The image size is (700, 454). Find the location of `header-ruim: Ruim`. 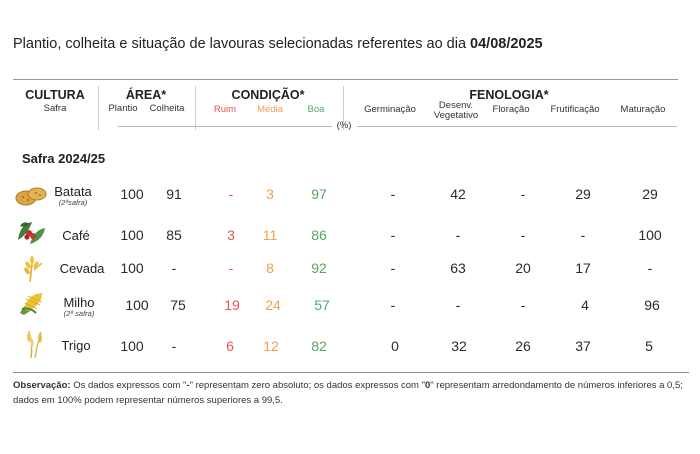

header-ruim: Ruim is located at coordinates (225, 109).